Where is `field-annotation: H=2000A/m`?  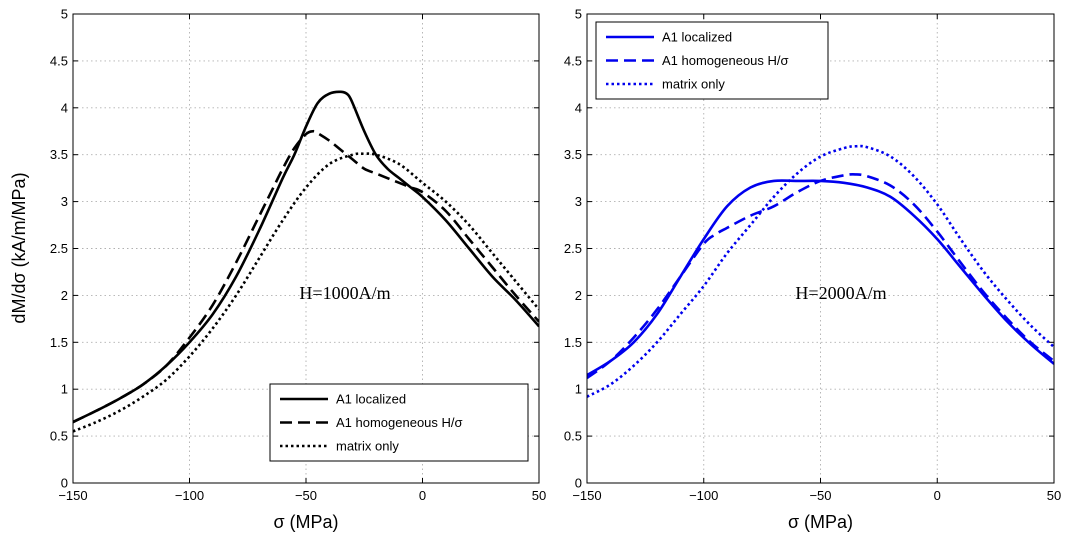
field-annotation: H=2000A/m is located at coordinates (840, 293).